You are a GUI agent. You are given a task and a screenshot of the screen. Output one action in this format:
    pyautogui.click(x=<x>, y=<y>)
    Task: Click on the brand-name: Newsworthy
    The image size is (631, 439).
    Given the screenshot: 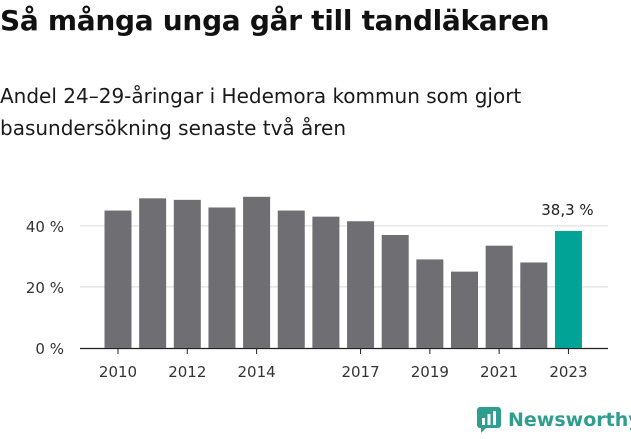 What is the action you would take?
    pyautogui.click(x=569, y=420)
    